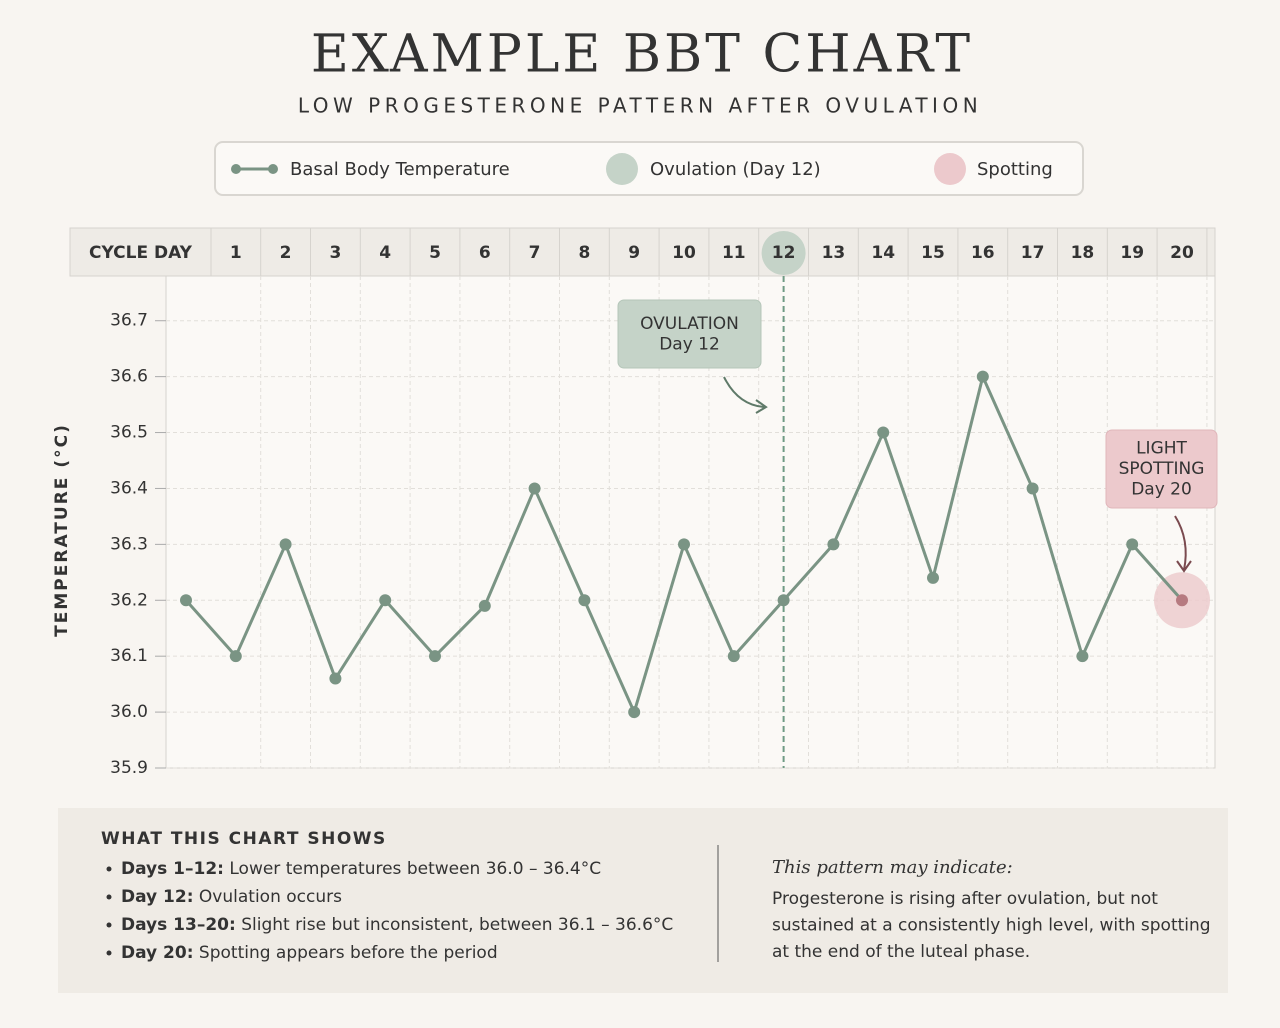  What do you see at coordinates (640, 106) in the screenshot?
I see `chart-subtitle: LOW PROGESTERONE PATTERN AFTER OVULATION` at bounding box center [640, 106].